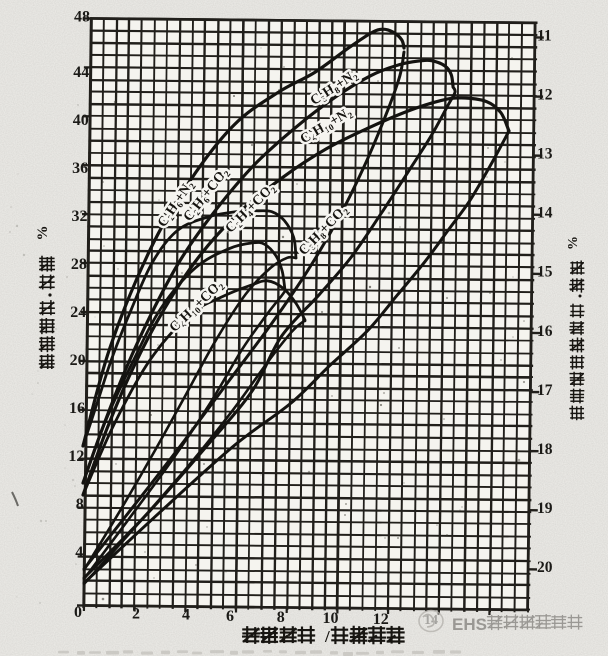 The height and width of the screenshot is (656, 608). Describe the element at coordinates (544, 36) in the screenshot. I see `svg-text: 11` at that location.